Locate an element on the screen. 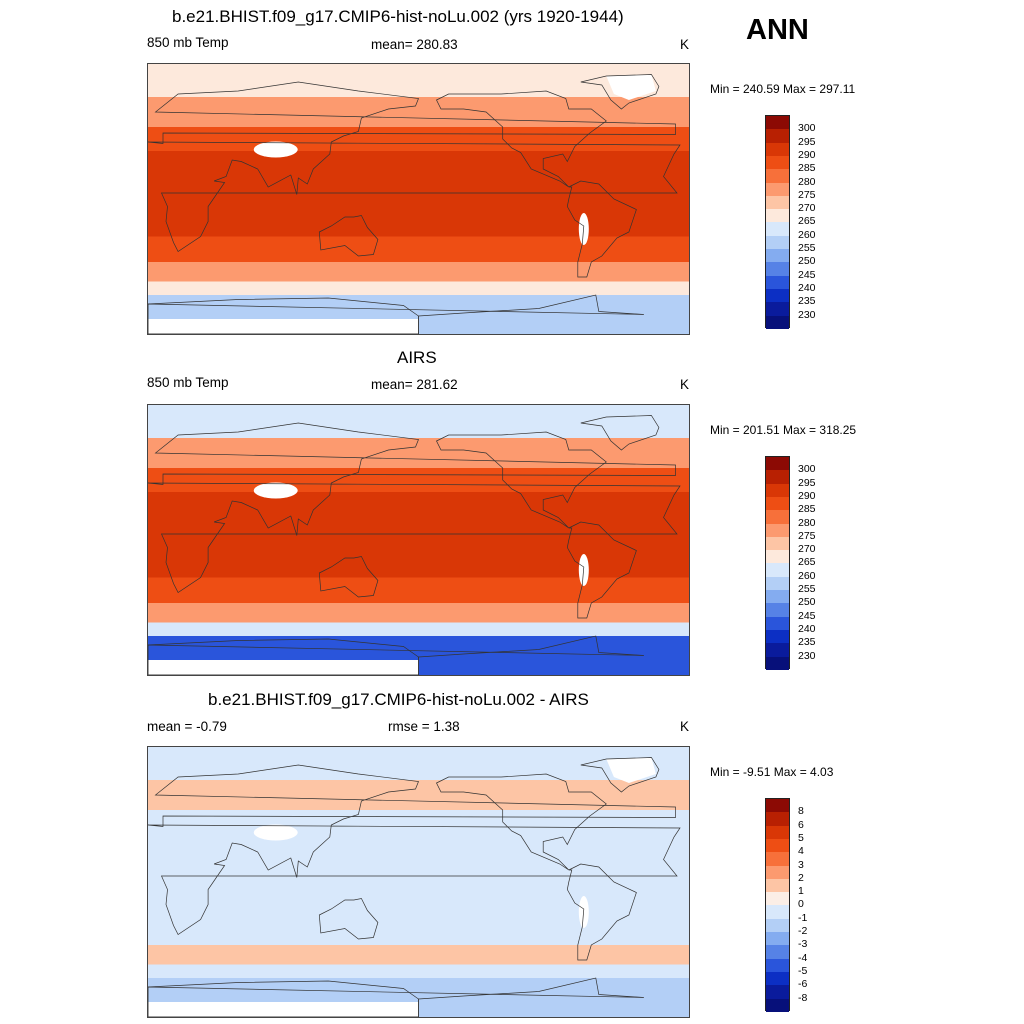 Image resolution: width=1024 pixels, height=1024 pixels. colorbar-tick-label: 0 is located at coordinates (801, 904).